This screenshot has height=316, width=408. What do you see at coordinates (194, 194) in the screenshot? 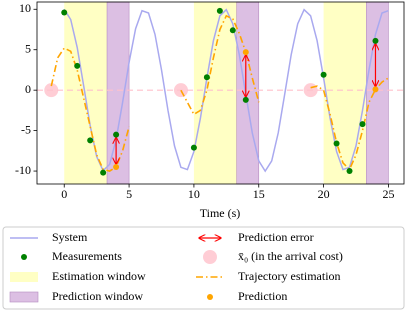
I see `x-tick-label: 10` at bounding box center [194, 194].